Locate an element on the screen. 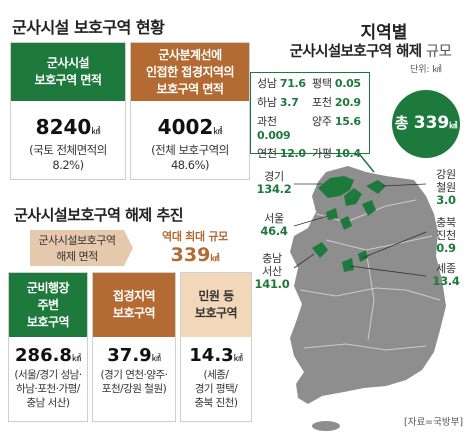 This screenshot has height=436, width=474. border-area-note: (전체 보호구역의 48.6%) is located at coordinates (190, 157).